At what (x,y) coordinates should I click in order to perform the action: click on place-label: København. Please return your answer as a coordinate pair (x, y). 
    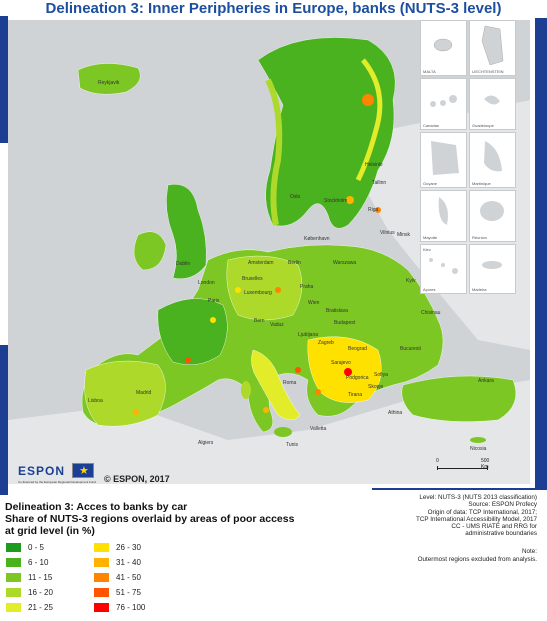
    Looking at the image, I should click on (317, 239).